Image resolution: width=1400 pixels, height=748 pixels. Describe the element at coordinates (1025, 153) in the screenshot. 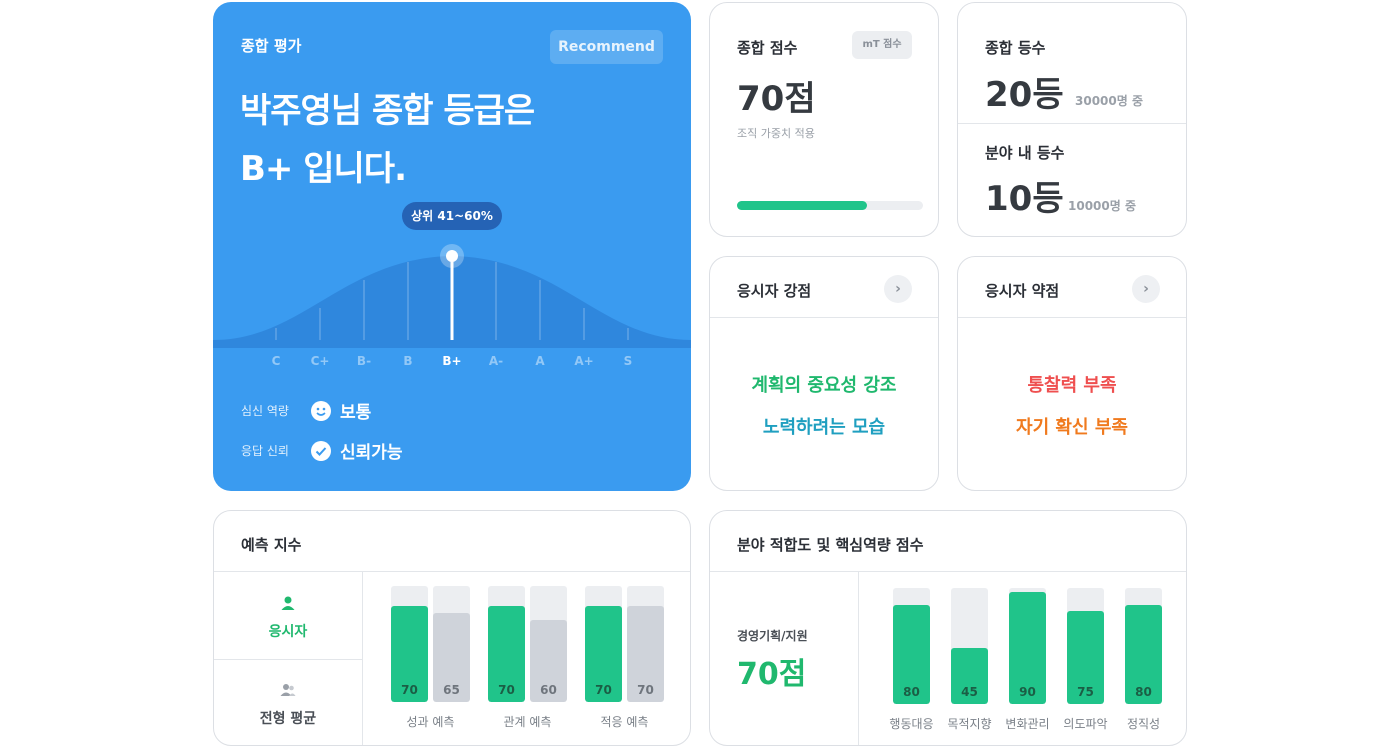

I see `field-rank-title: 분야 내 등수` at that location.